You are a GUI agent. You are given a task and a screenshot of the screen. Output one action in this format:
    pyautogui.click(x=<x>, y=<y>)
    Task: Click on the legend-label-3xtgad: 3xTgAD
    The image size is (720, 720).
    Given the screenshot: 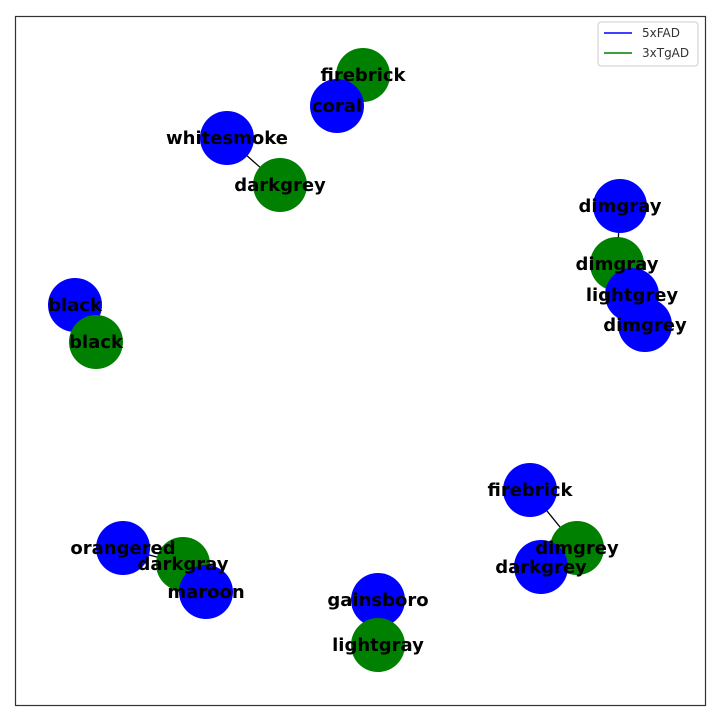 What is the action you would take?
    pyautogui.click(x=665, y=53)
    